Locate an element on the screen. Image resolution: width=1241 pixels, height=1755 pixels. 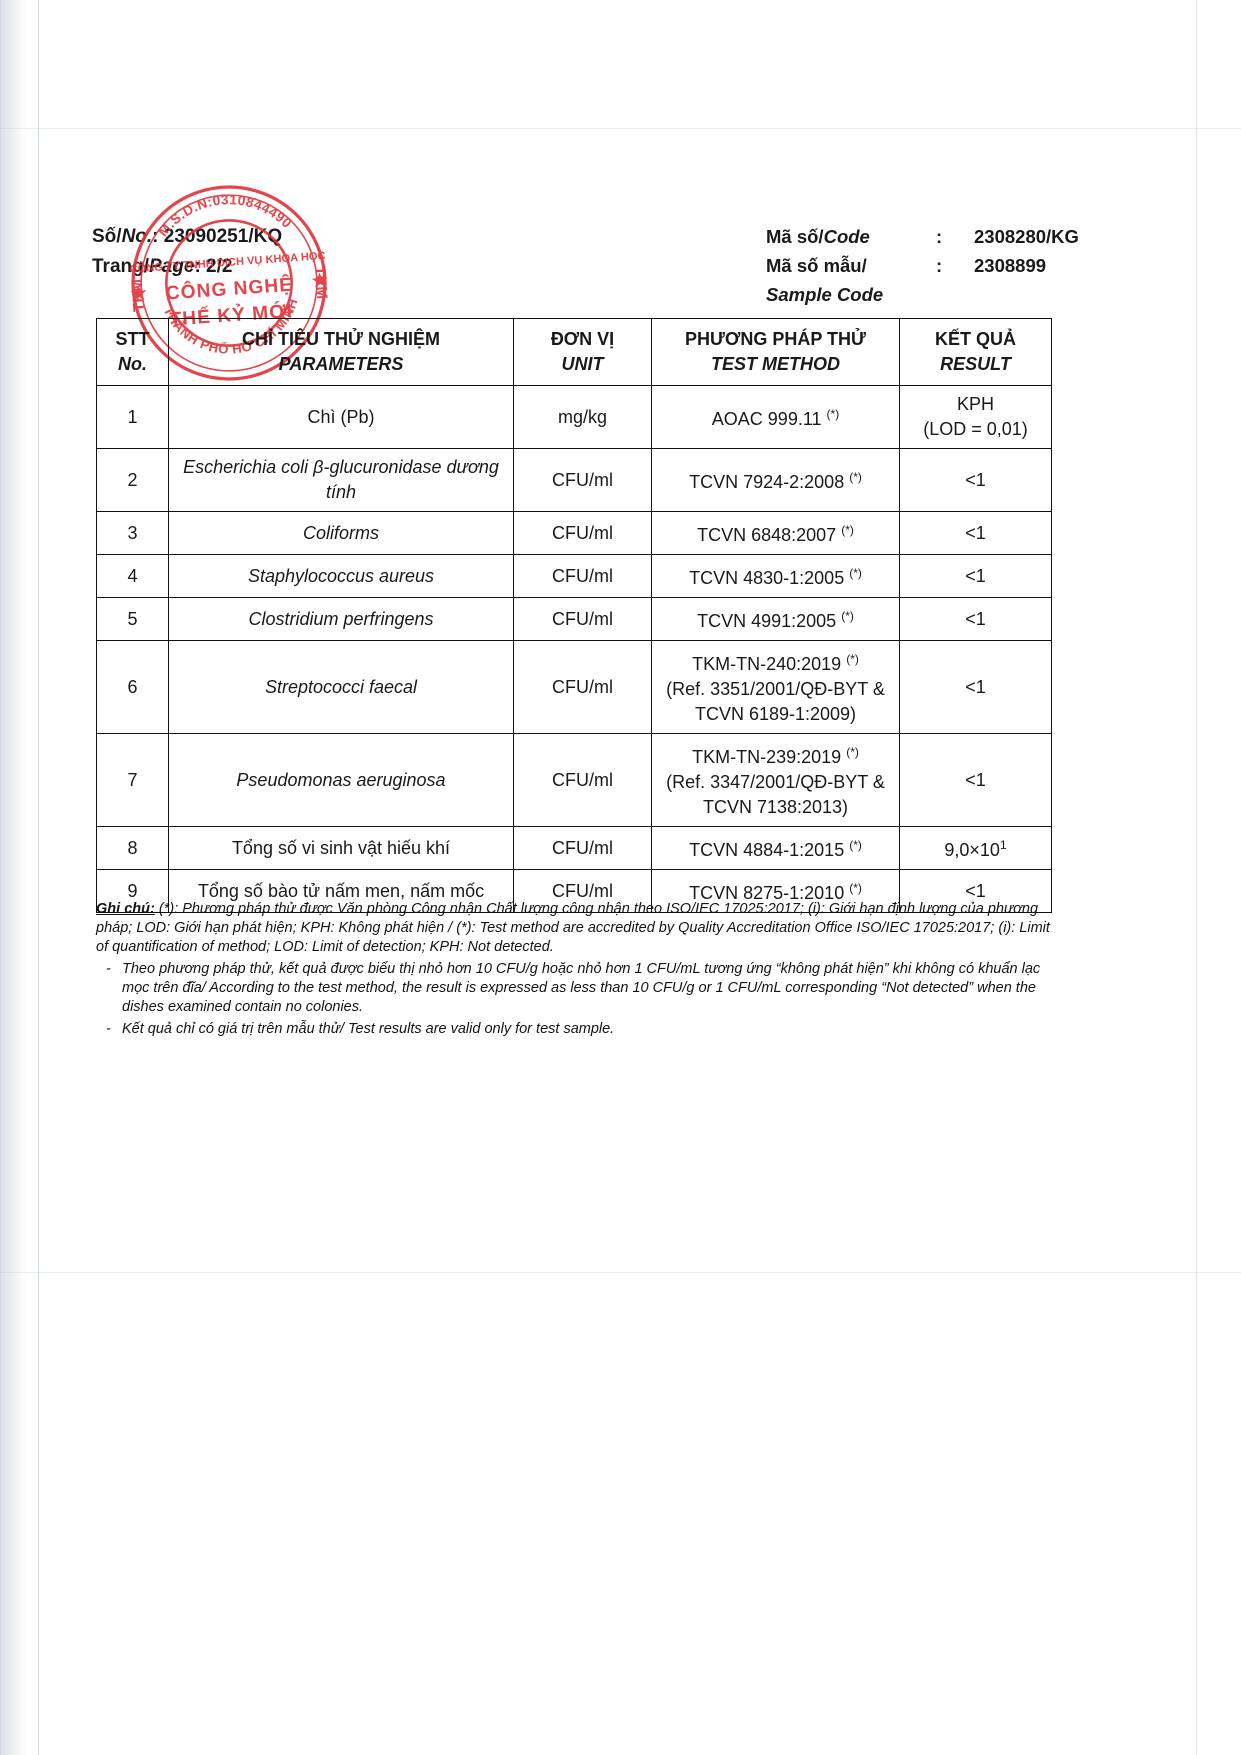
cell-method: TCVN 6848:2007 (*) is located at coordinates (775, 533).